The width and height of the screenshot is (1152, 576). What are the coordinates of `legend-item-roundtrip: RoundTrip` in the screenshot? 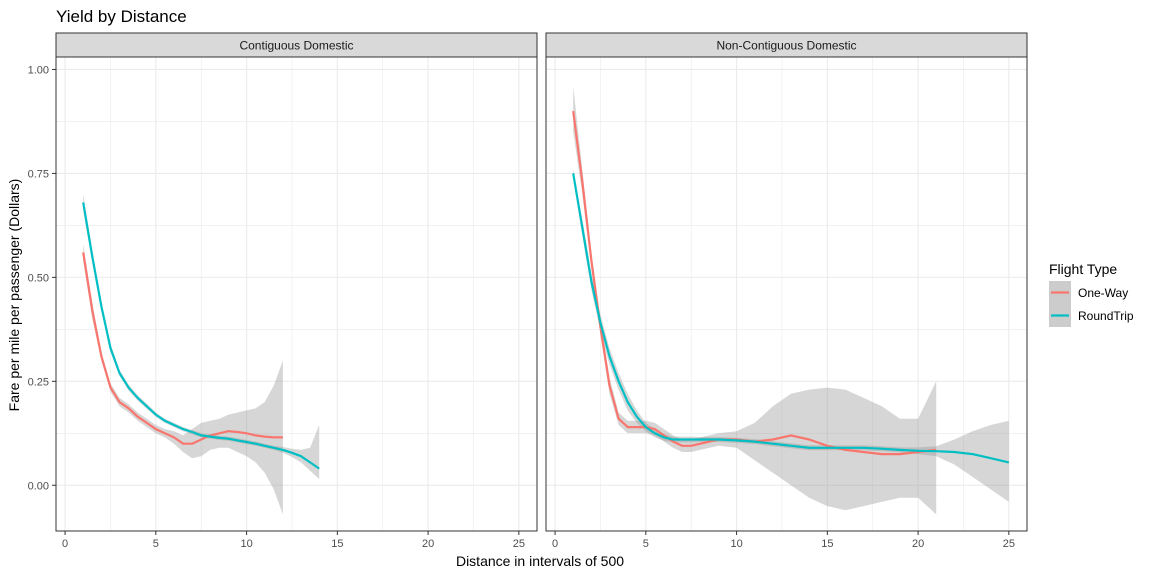 It's located at (1091, 315).